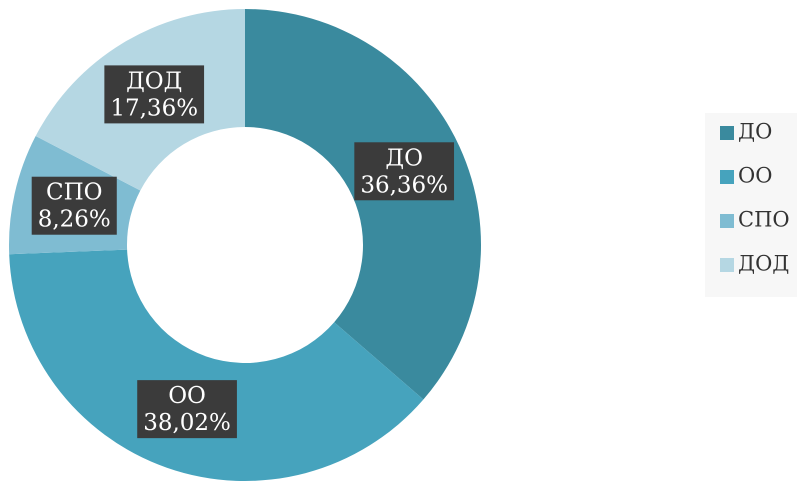 This screenshot has width=797, height=482. Describe the element at coordinates (154, 81) in the screenshot. I see `label-category: ДОД` at that location.